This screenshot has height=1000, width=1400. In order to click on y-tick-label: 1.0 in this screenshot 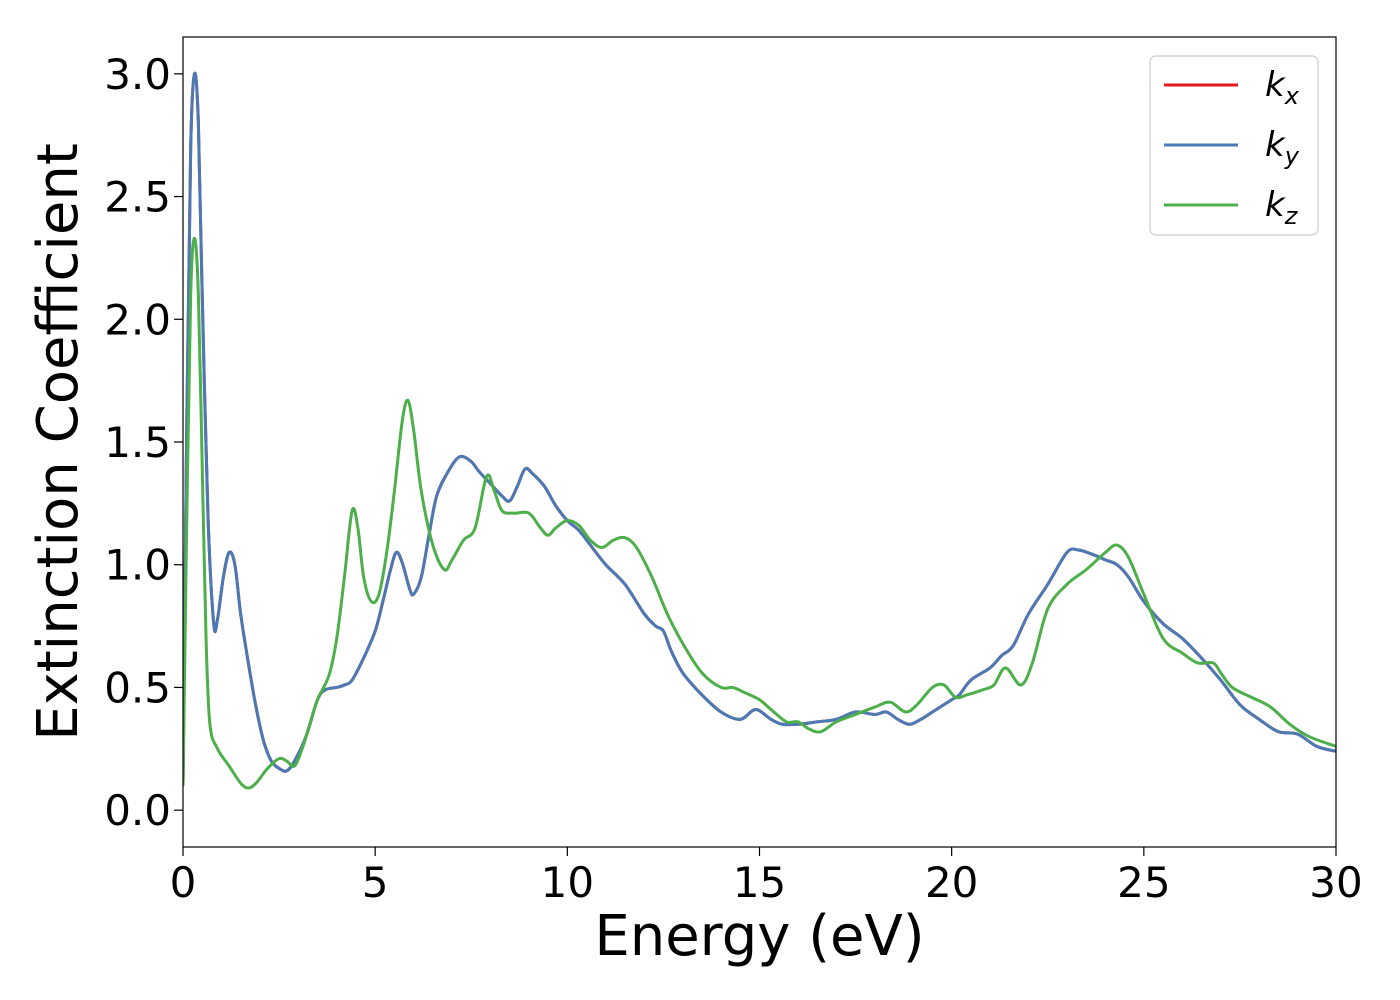, I will do `click(137, 565)`.